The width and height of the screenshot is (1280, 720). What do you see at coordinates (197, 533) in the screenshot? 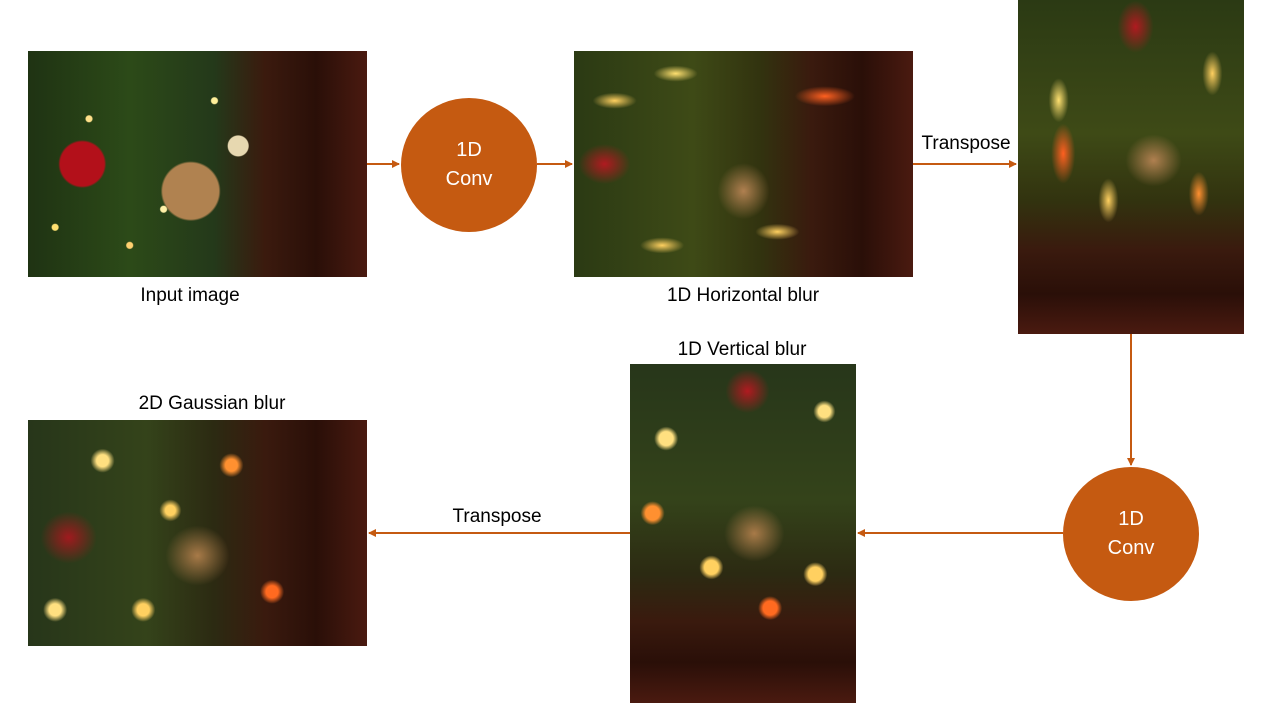
I see `gaussian-blur-image` at bounding box center [197, 533].